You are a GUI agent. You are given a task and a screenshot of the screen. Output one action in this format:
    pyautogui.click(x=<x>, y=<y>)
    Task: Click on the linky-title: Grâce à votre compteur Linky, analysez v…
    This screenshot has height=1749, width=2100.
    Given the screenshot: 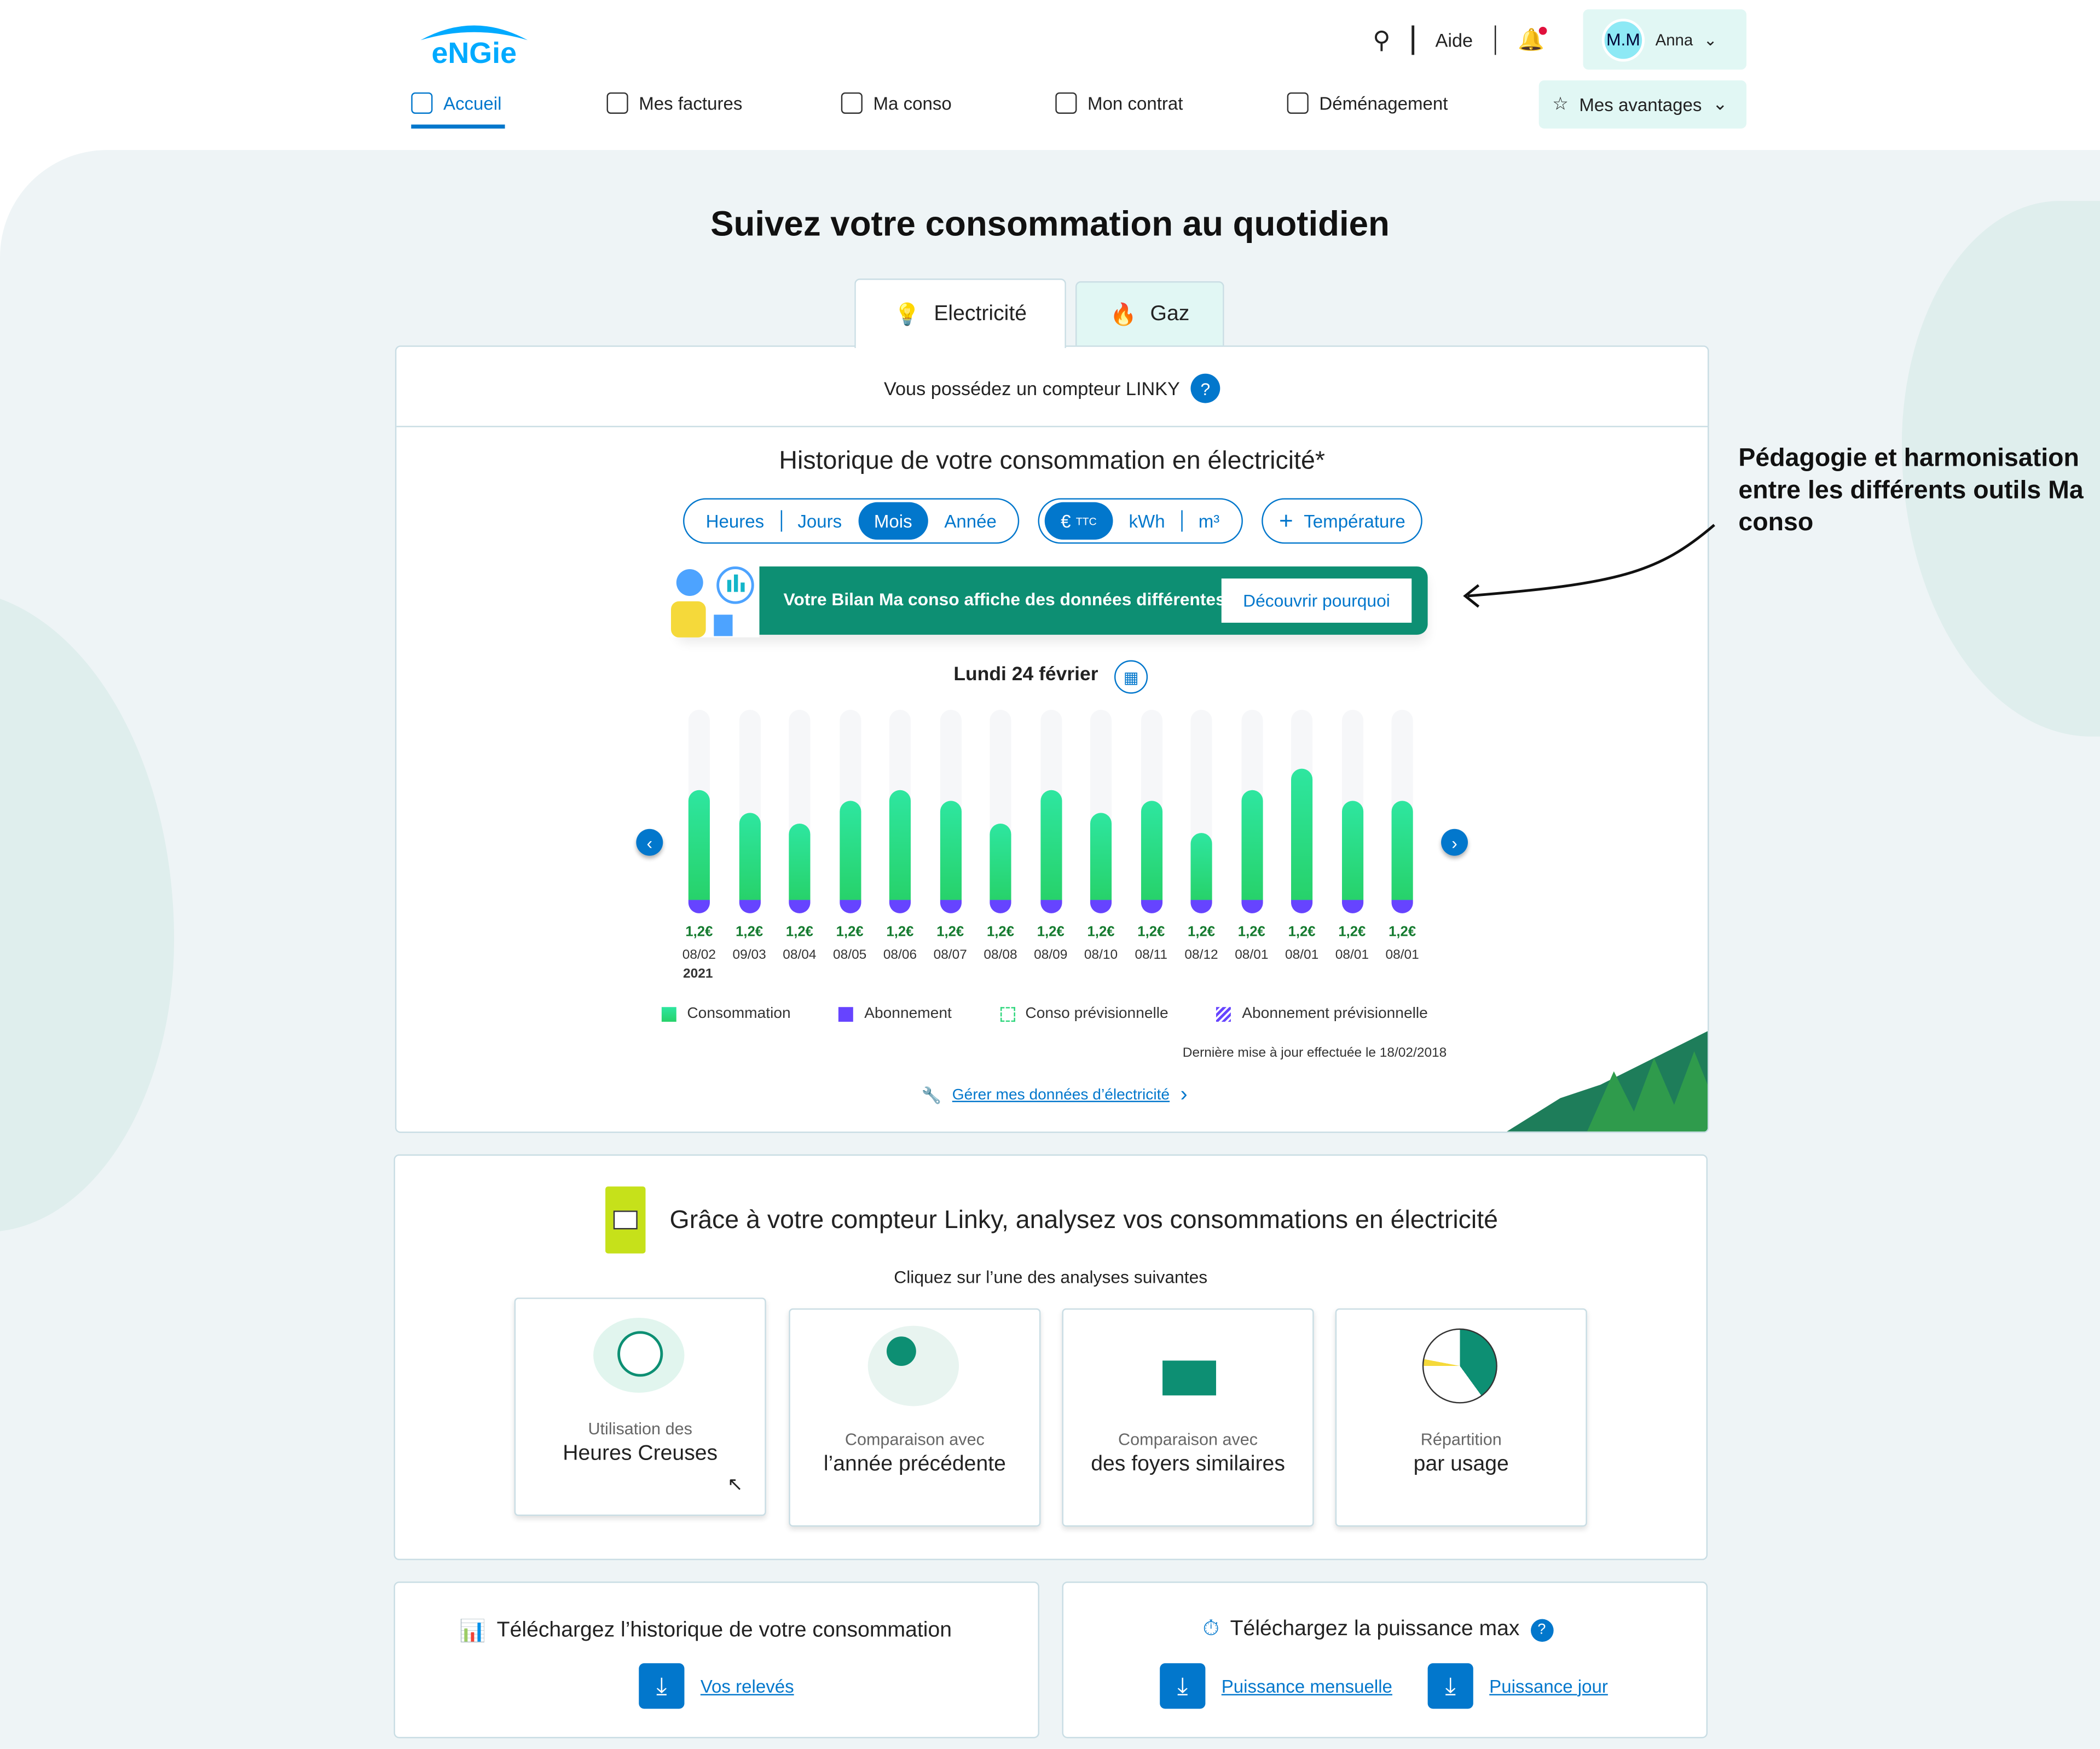 What is the action you would take?
    pyautogui.click(x=1084, y=1220)
    